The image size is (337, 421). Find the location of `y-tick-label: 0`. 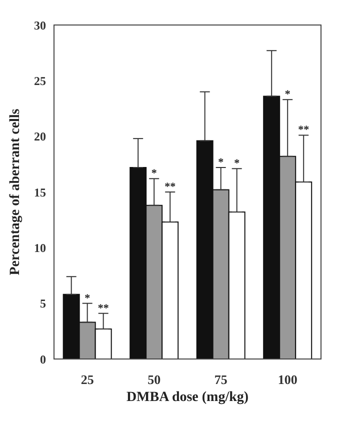

y-tick-label: 0 is located at coordinates (43, 359).